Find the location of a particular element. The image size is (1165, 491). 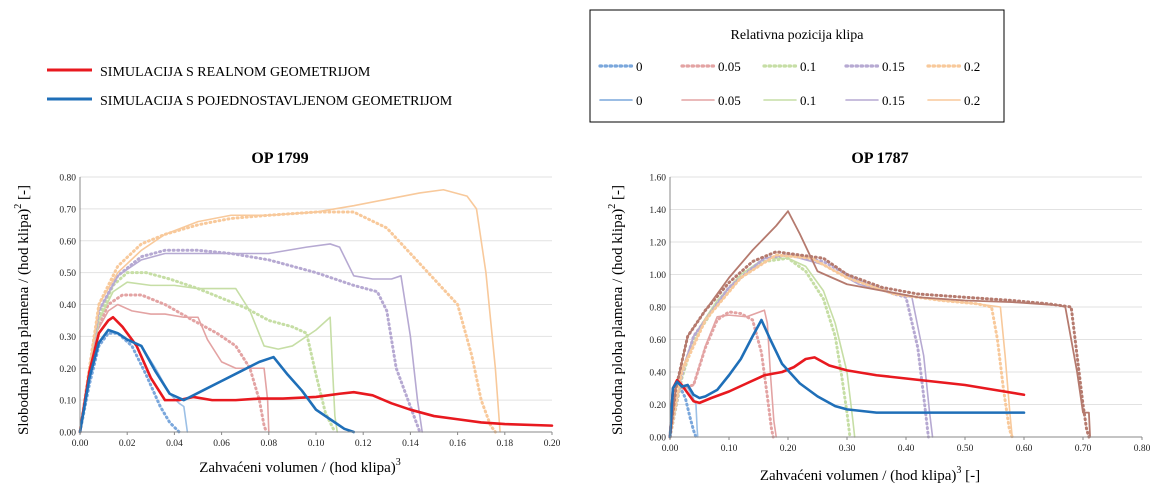

x-tick-label: 0.08 is located at coordinates (268, 444).